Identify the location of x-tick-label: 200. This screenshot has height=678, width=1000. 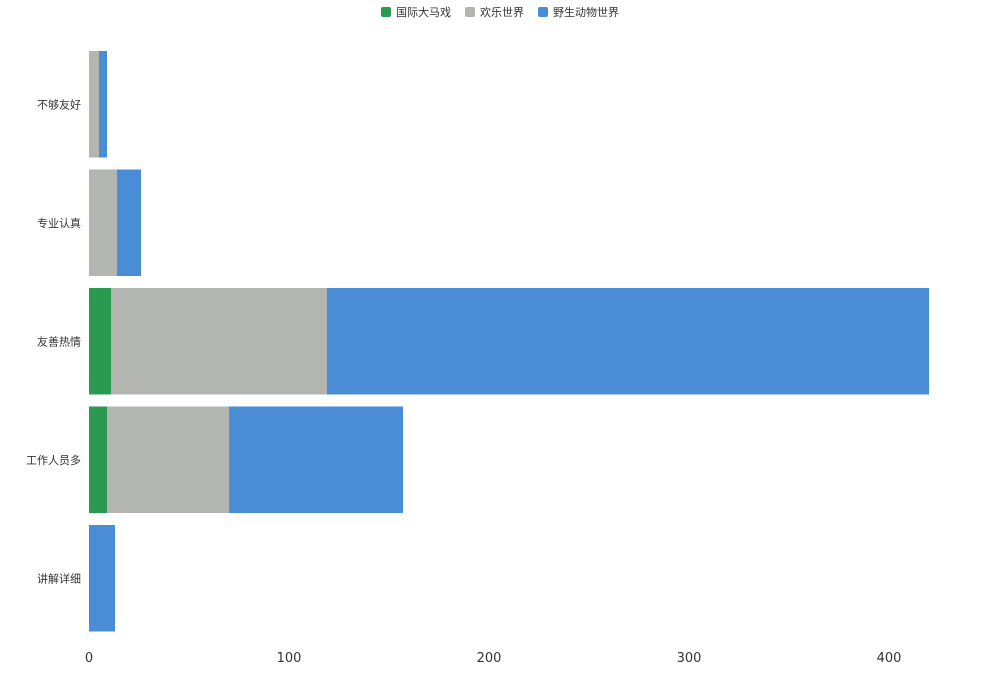
(489, 658).